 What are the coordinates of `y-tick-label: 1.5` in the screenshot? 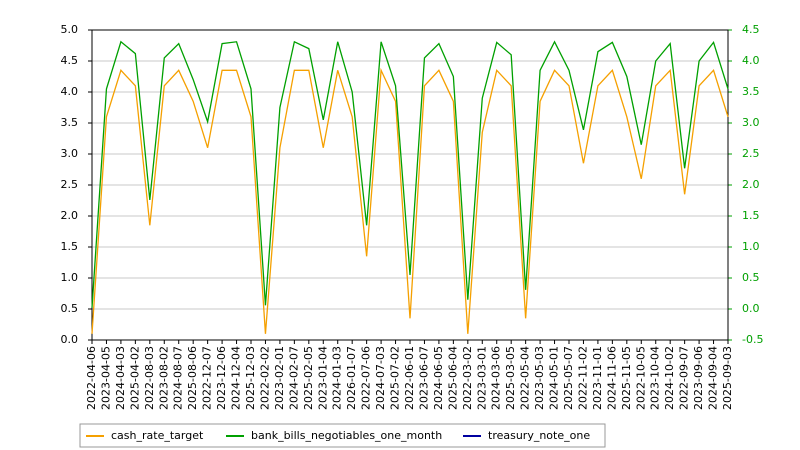 It's located at (70, 246).